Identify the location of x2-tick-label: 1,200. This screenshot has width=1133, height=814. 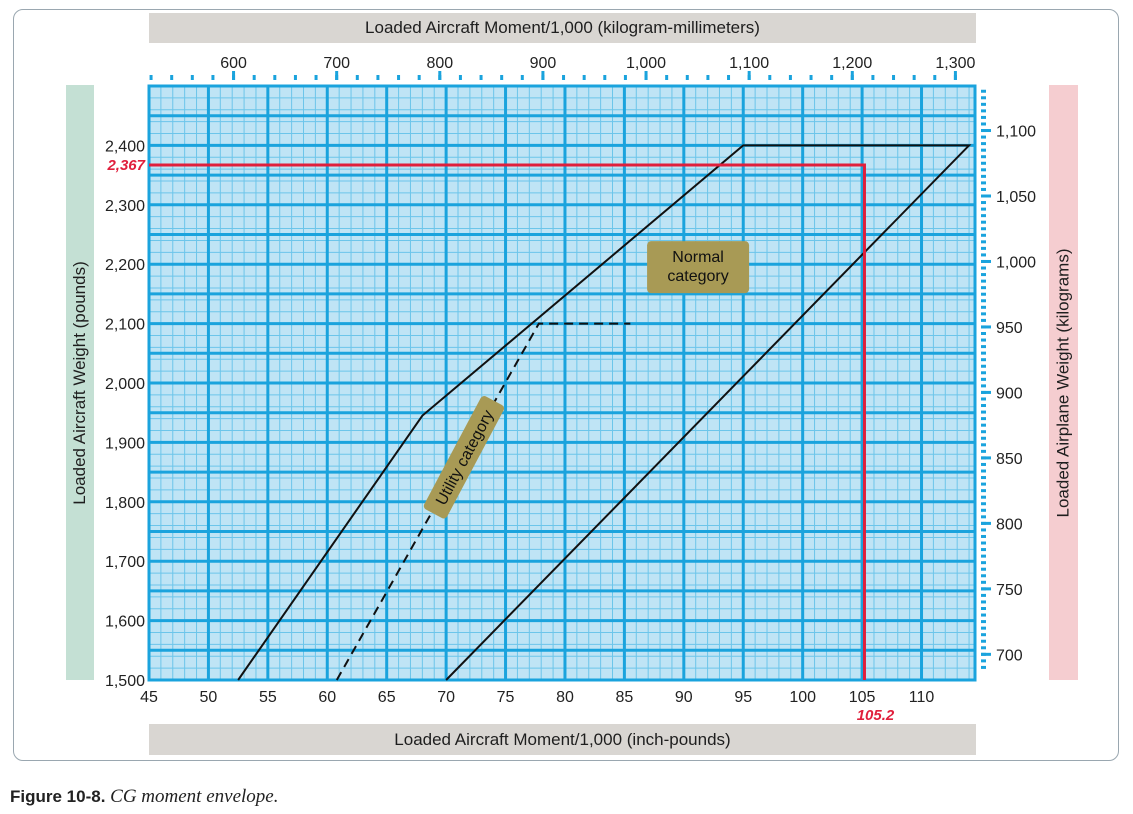
(852, 63).